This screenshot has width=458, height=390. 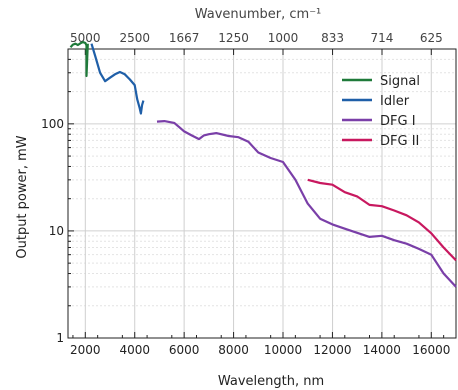 What do you see at coordinates (258, 14) in the screenshot?
I see `top-axis-title: Wavenumber, cm⁻¹` at bounding box center [258, 14].